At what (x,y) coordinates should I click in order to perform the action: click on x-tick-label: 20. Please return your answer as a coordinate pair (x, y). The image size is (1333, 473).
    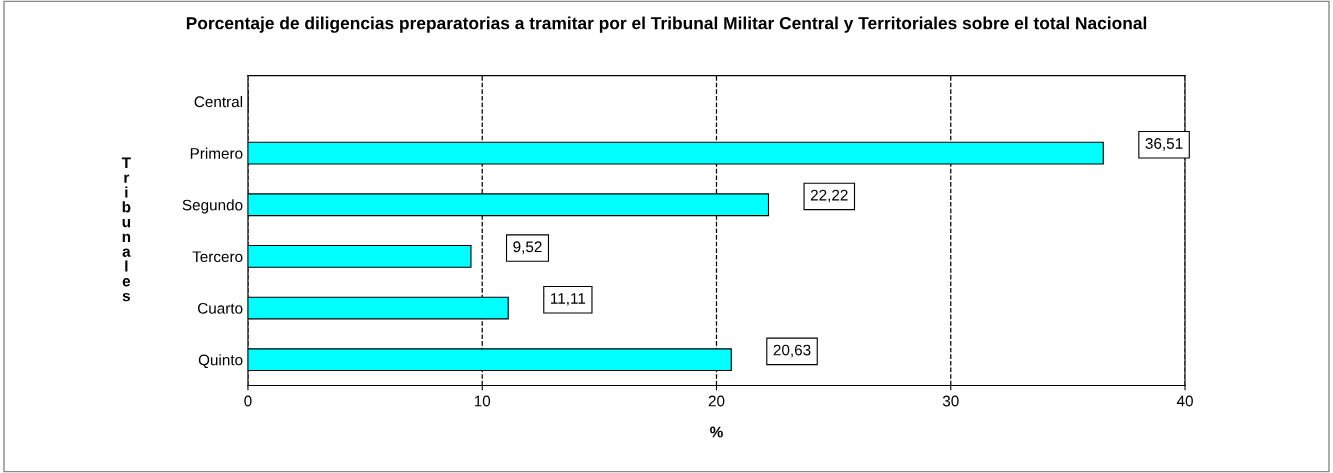
    Looking at the image, I should click on (716, 401).